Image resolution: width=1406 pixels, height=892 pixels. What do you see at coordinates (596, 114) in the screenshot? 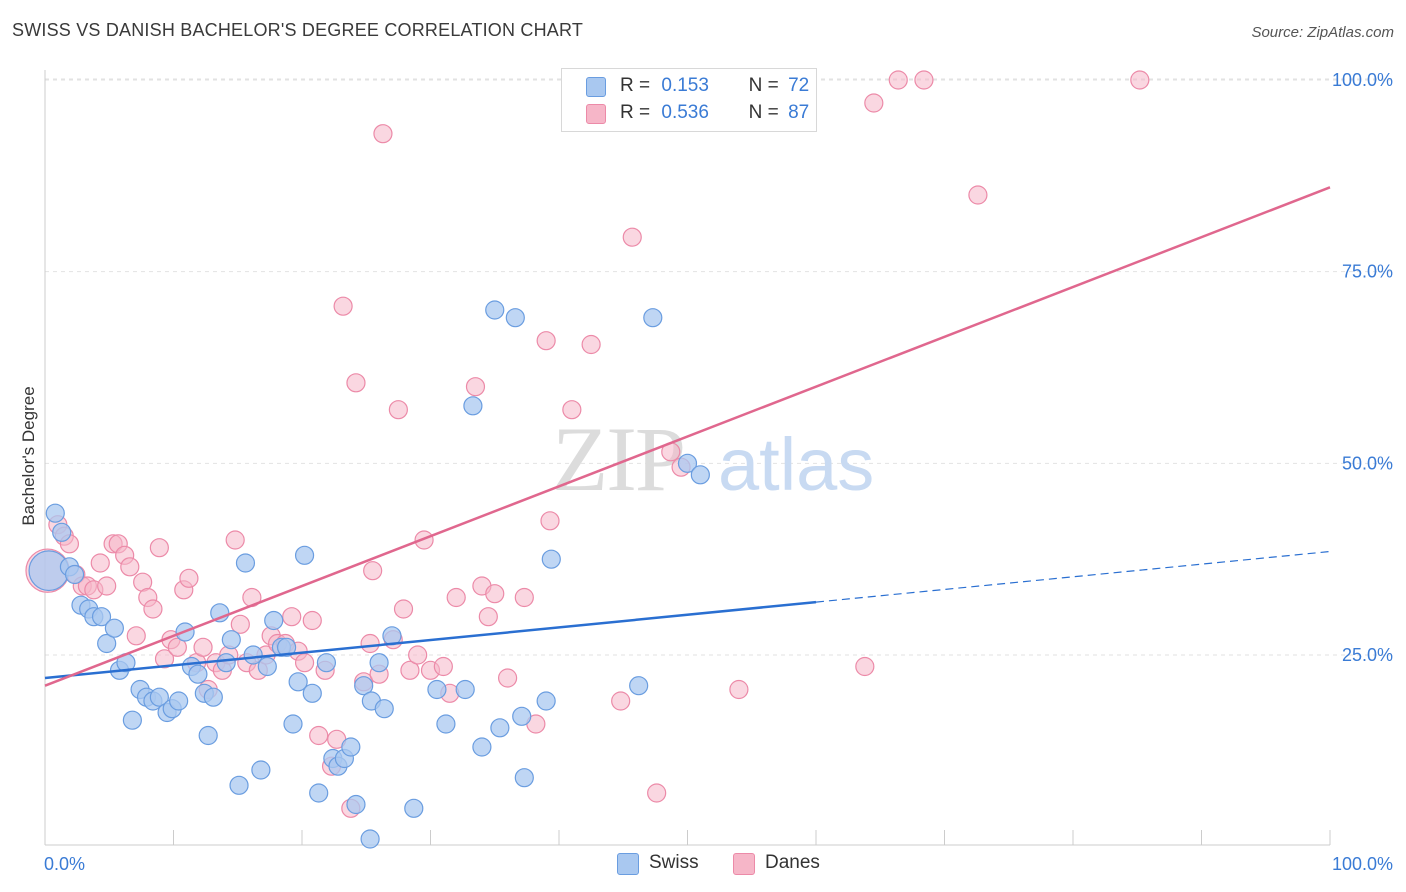
I see `legend-swatch-danes` at bounding box center [596, 114].